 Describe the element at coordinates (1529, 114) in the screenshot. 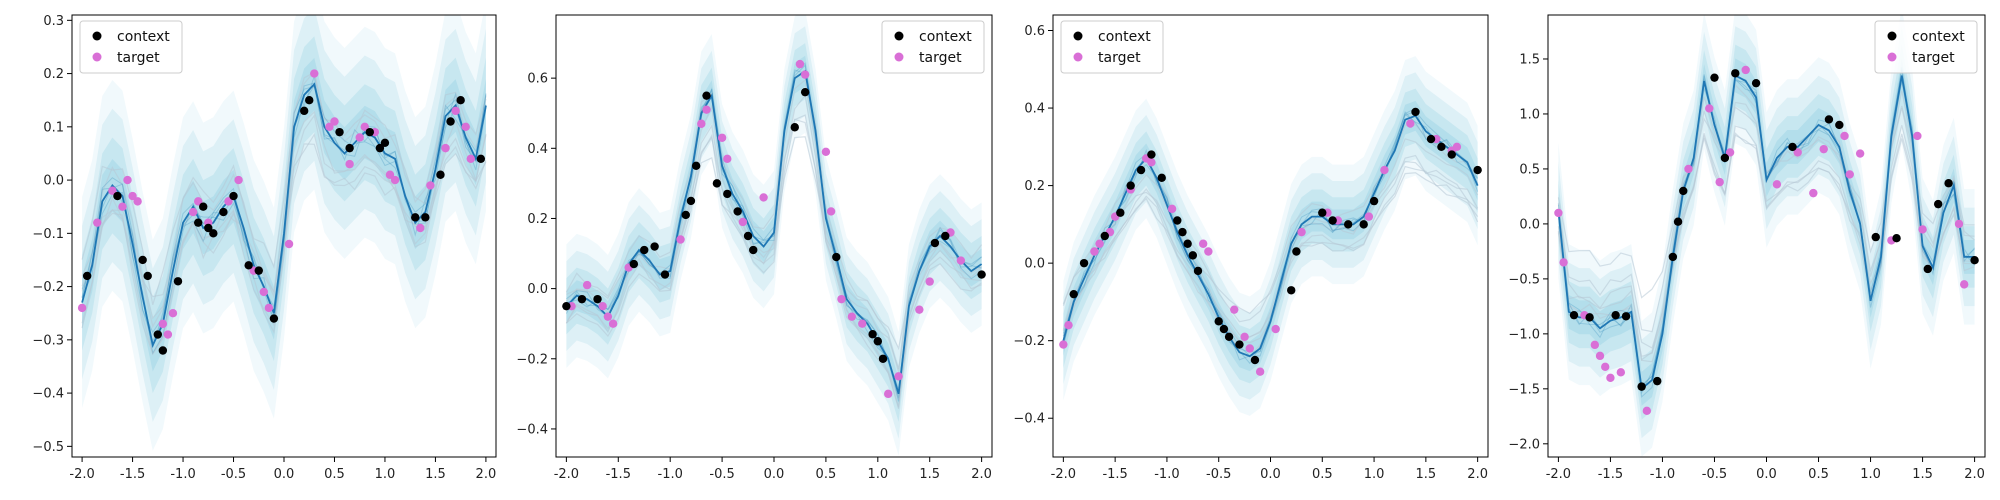

I see `y-tick-label: 1.0` at that location.